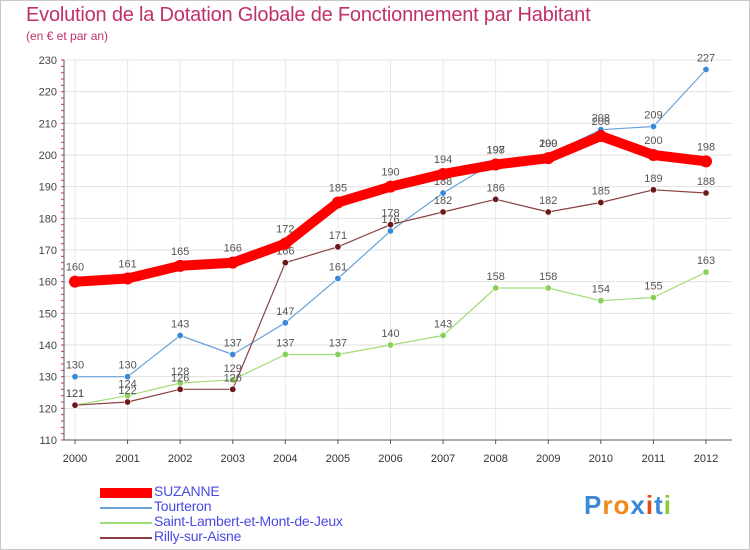 This screenshot has width=750, height=550. I want to click on data-label-suzanne-2005: 185, so click(338, 189).